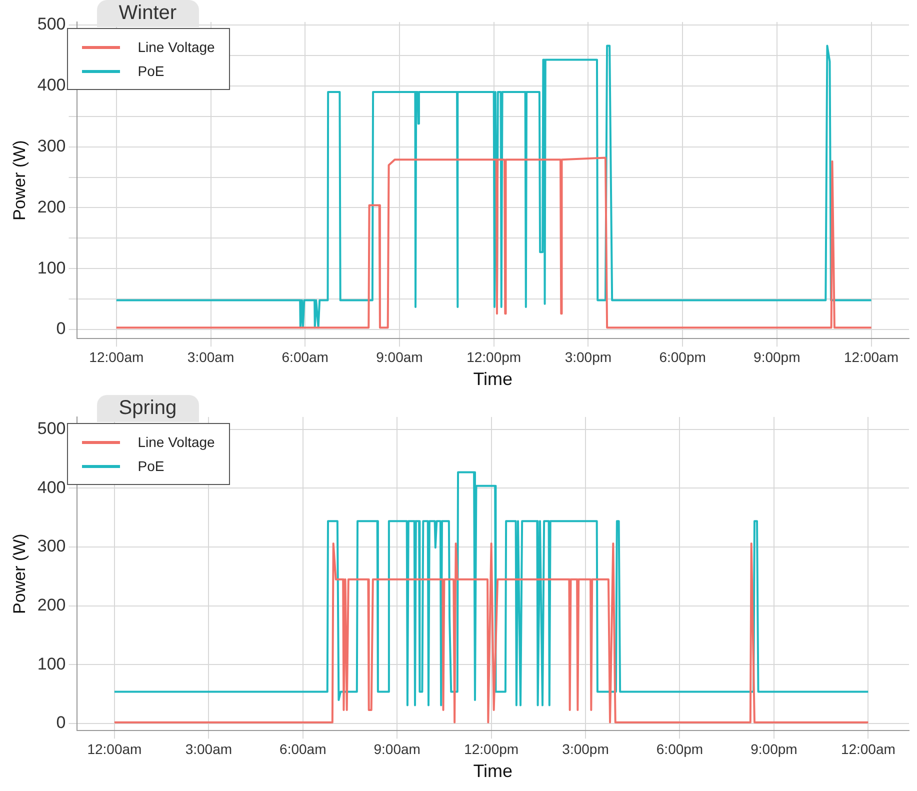 The height and width of the screenshot is (791, 917). I want to click on chart-title: Spring, so click(147, 408).